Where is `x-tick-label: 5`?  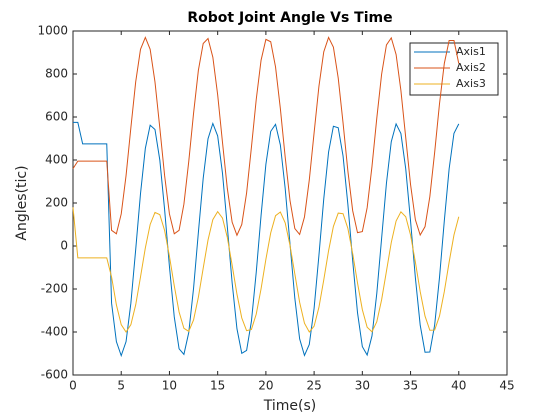
x-tick-label: 5 is located at coordinates (121, 386).